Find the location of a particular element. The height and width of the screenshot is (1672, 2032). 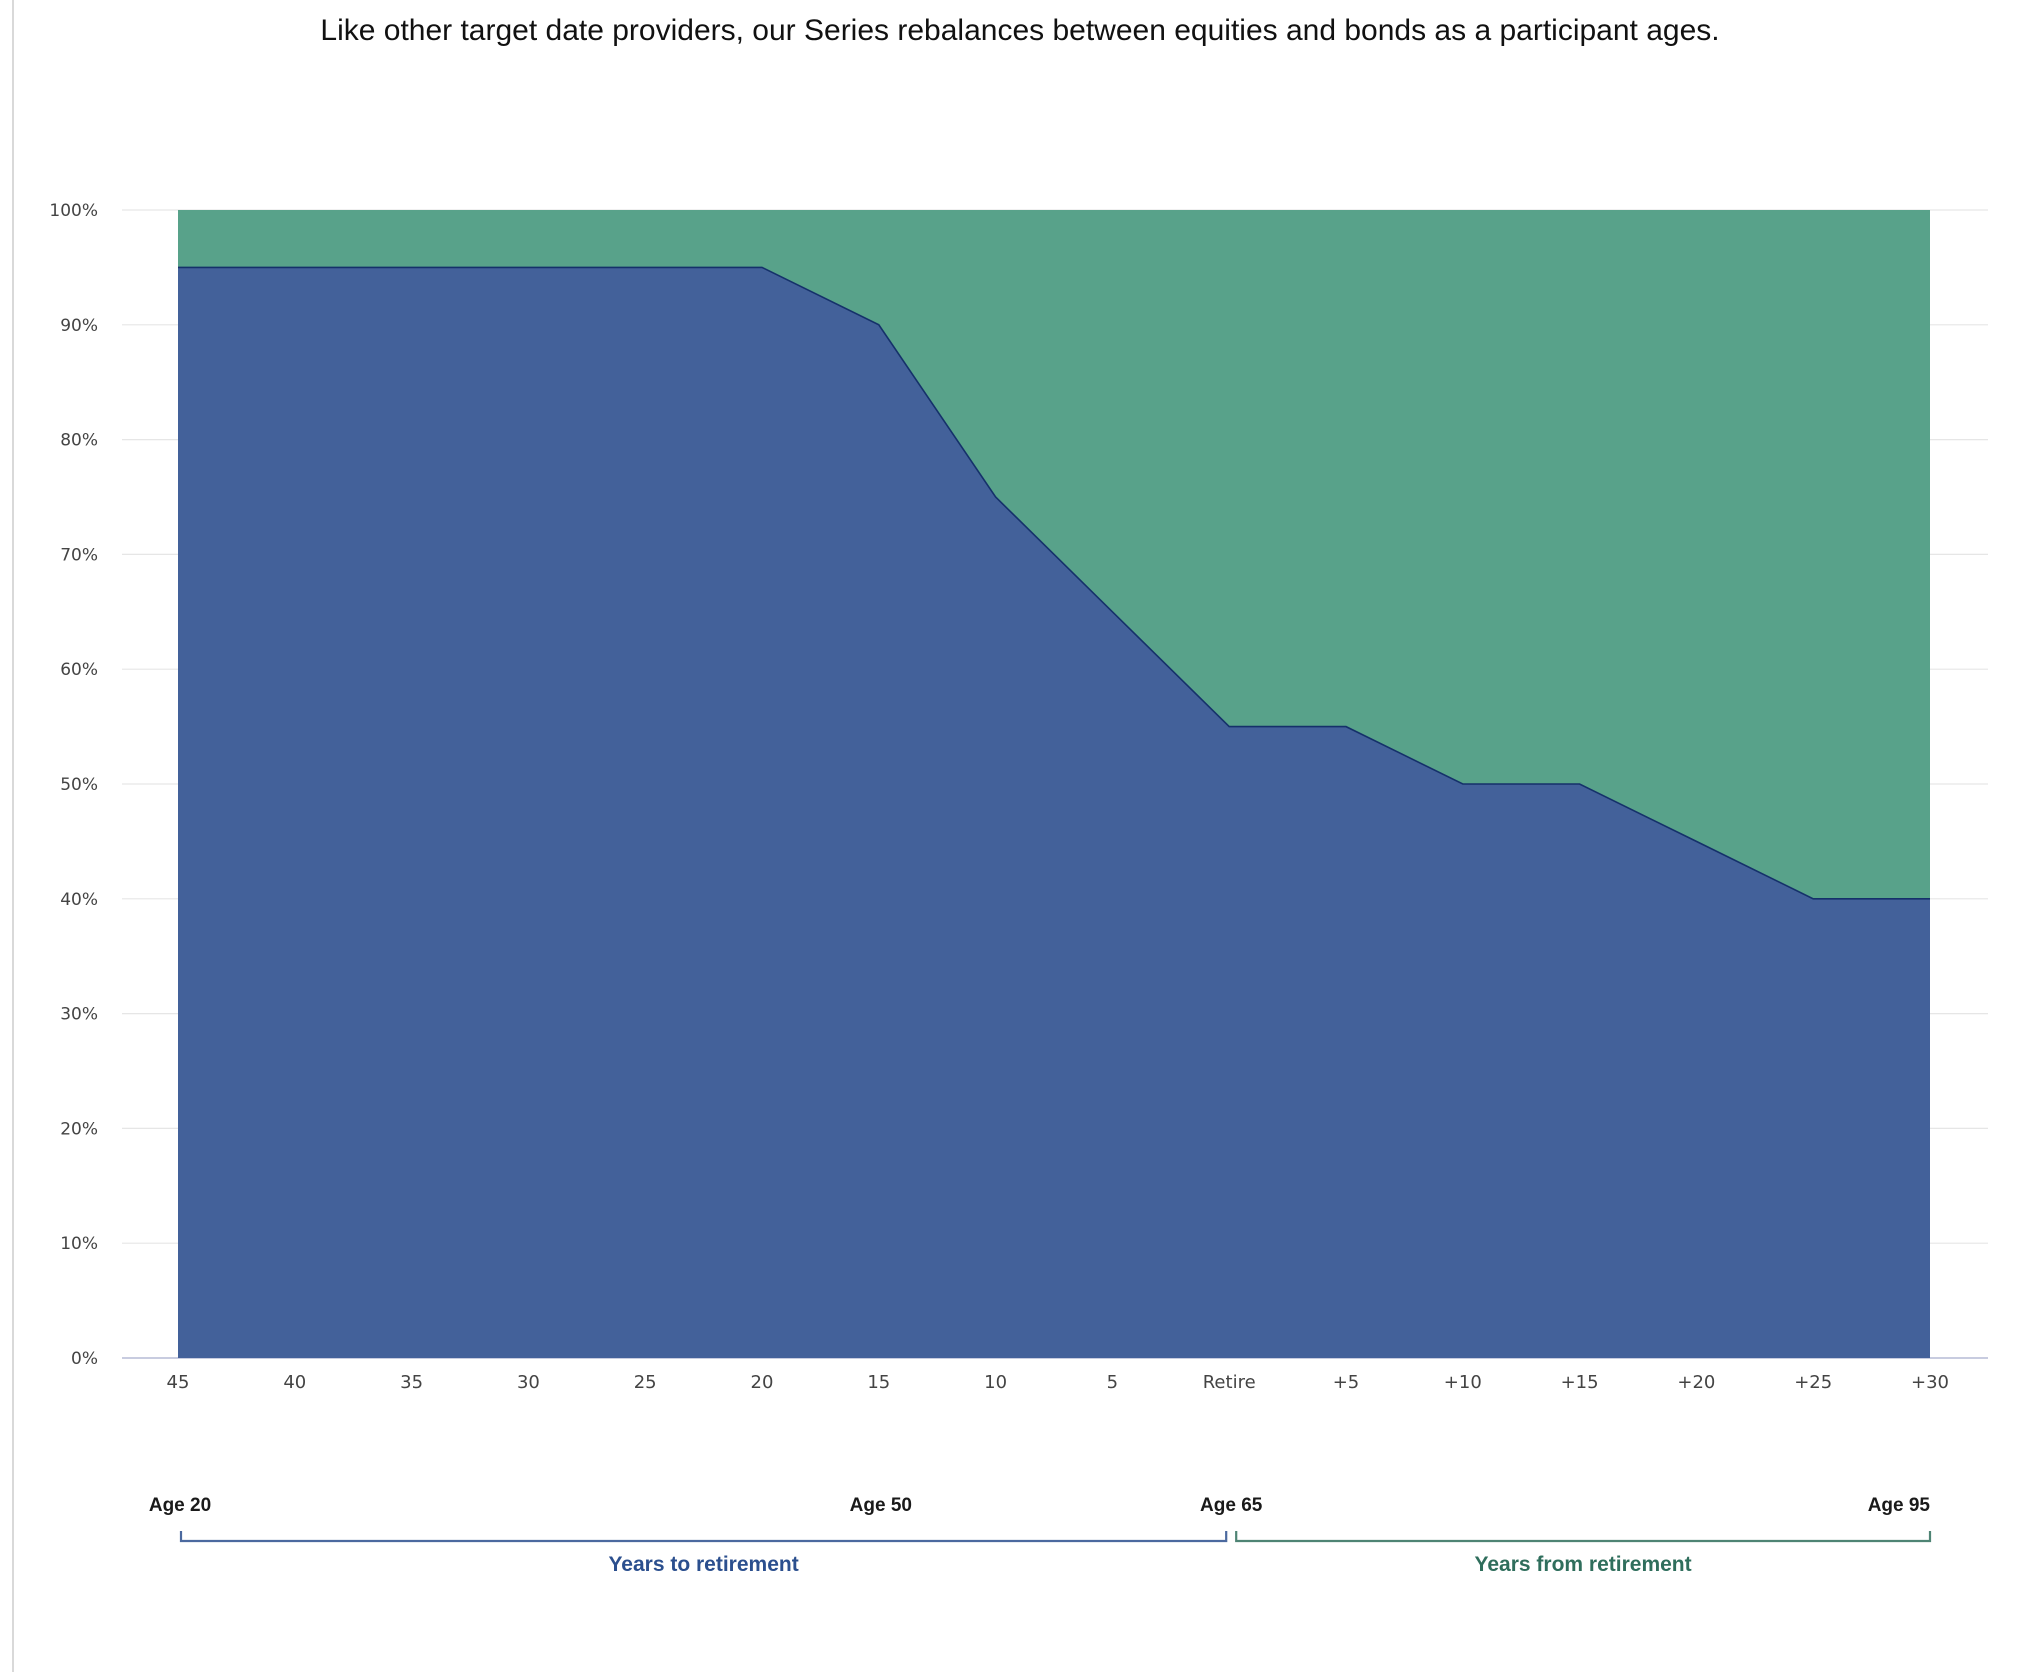

age-marker-label: Age 95 is located at coordinates (1899, 1505).